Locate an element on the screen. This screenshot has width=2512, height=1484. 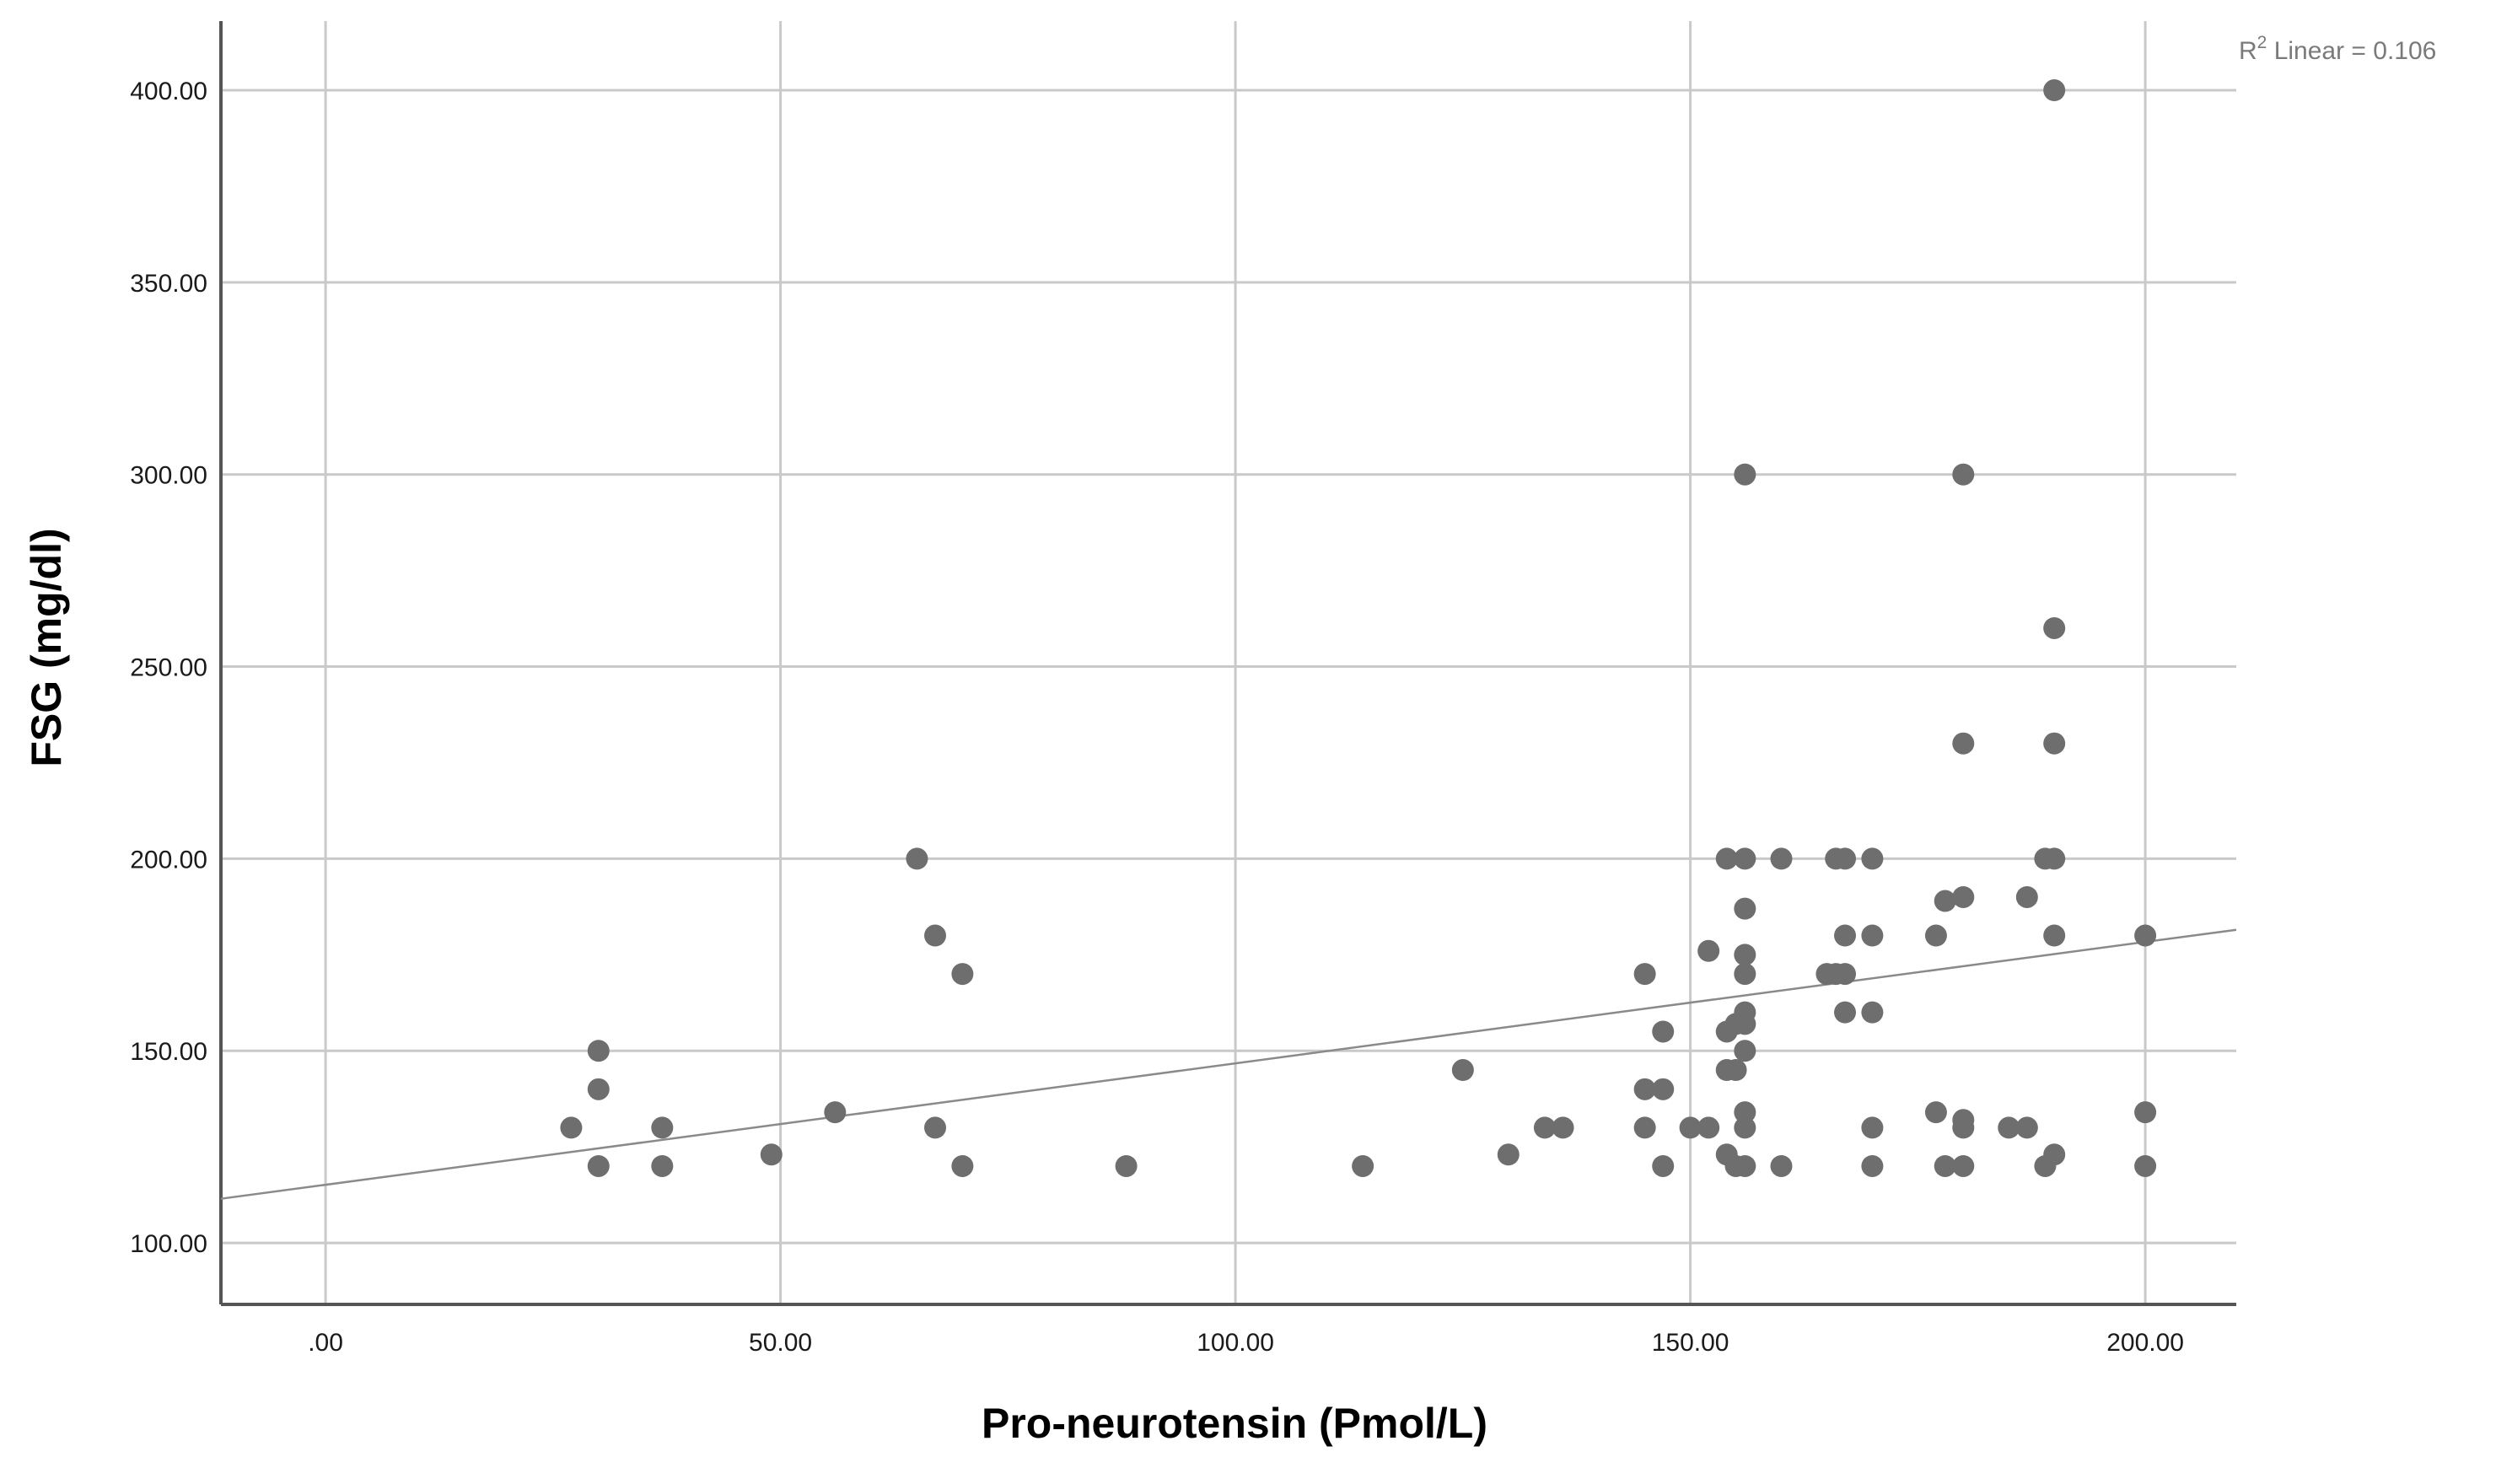
x-tick-label: 100.00 is located at coordinates (1235, 1343).